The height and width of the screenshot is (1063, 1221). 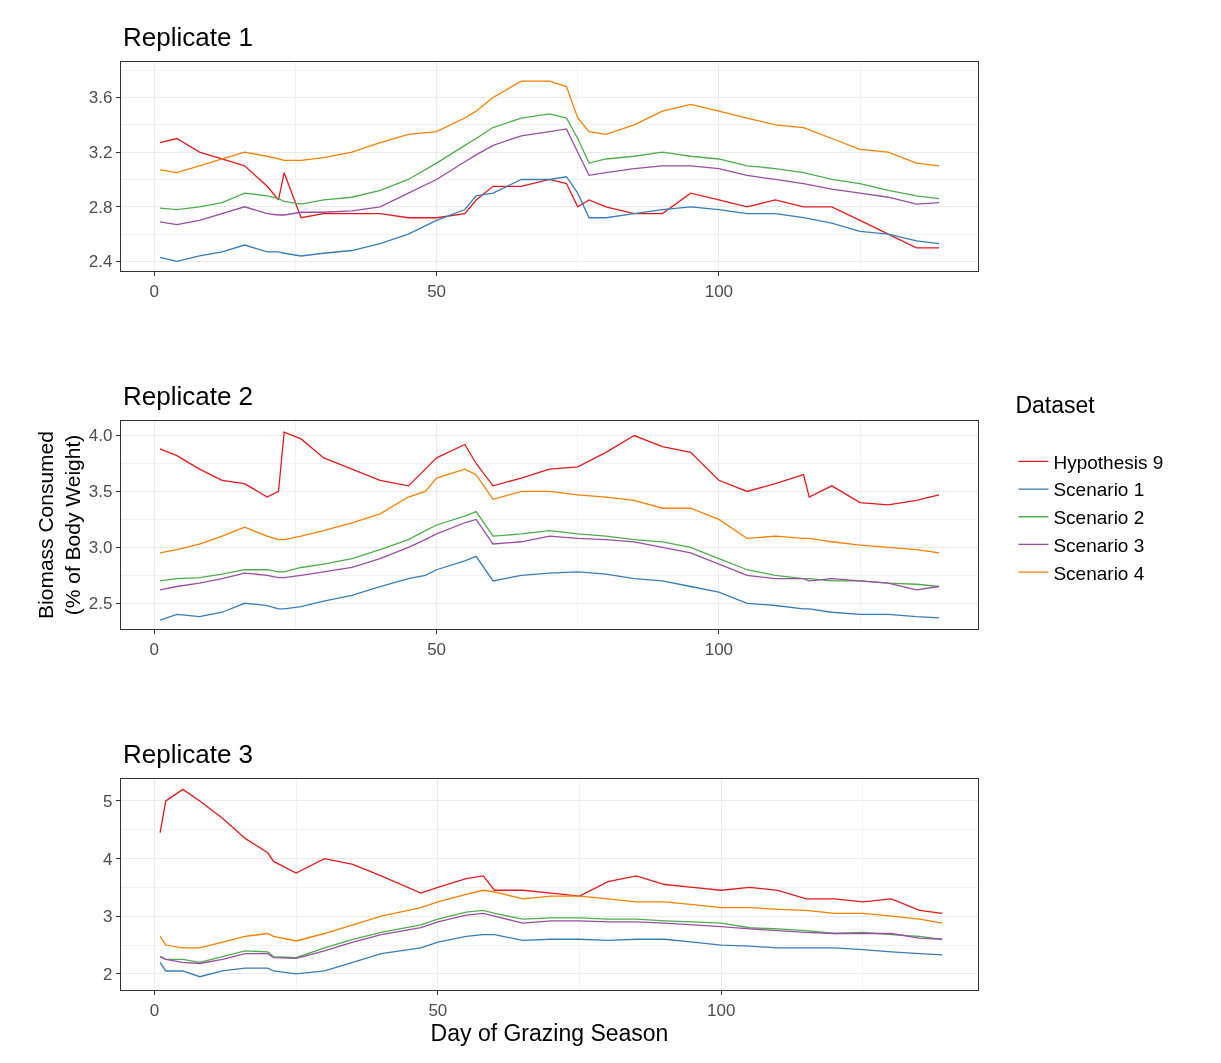 What do you see at coordinates (1099, 573) in the screenshot?
I see `legend-label: Scenario 4` at bounding box center [1099, 573].